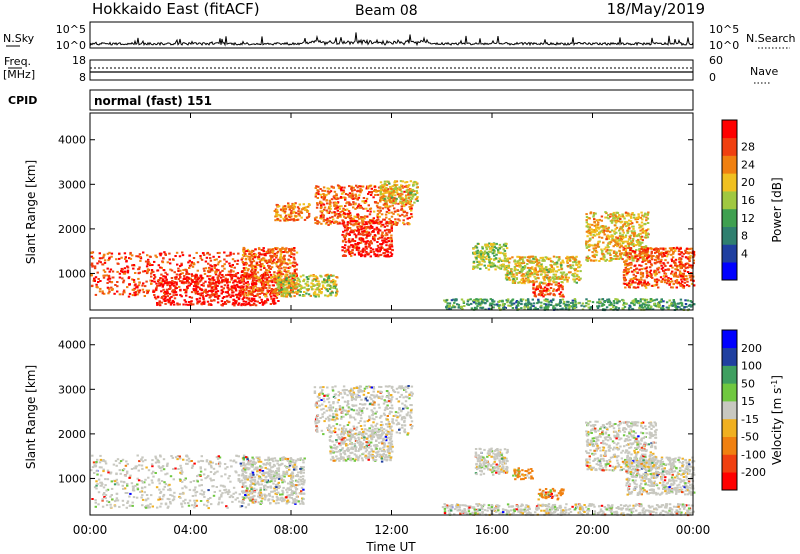 This screenshot has height=554, width=800. I want to click on nsky-frame, so click(391, 35).